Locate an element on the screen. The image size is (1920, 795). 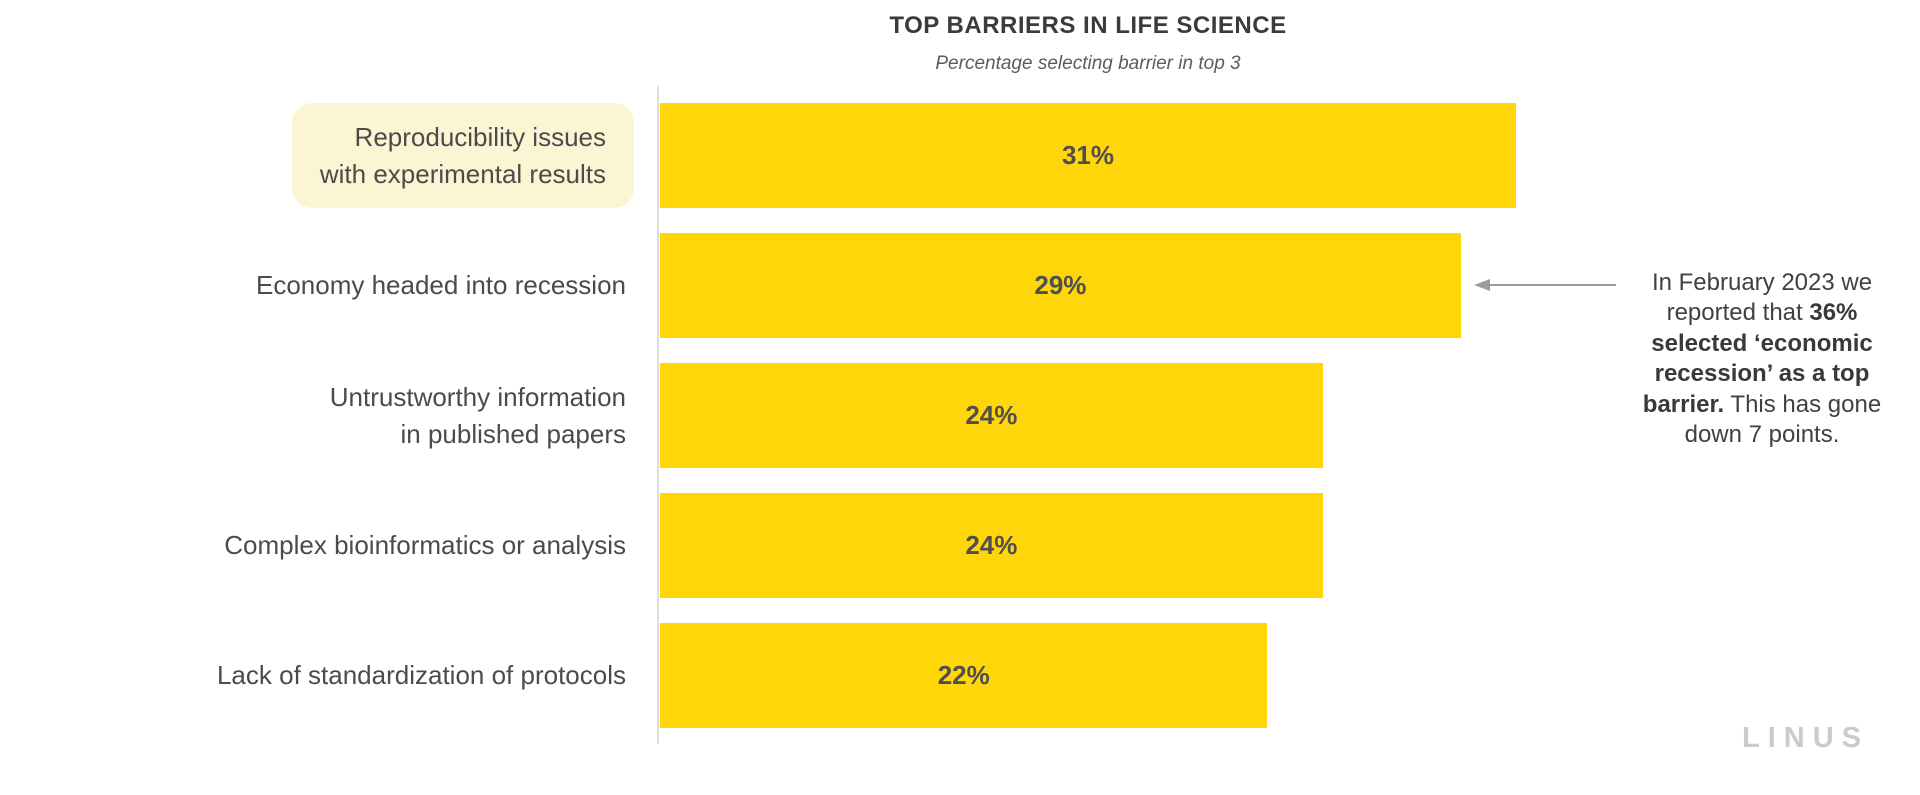
bar-track: 22% is located at coordinates (1088, 675).